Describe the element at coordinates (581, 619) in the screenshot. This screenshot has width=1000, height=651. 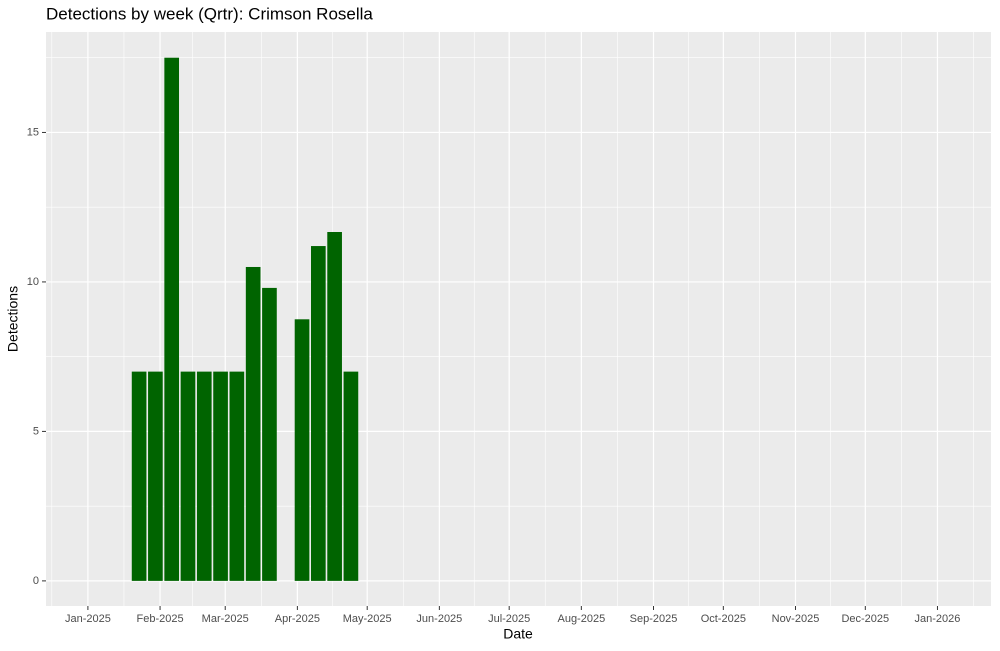
I see `x-tick-label: Aug-2025` at that location.